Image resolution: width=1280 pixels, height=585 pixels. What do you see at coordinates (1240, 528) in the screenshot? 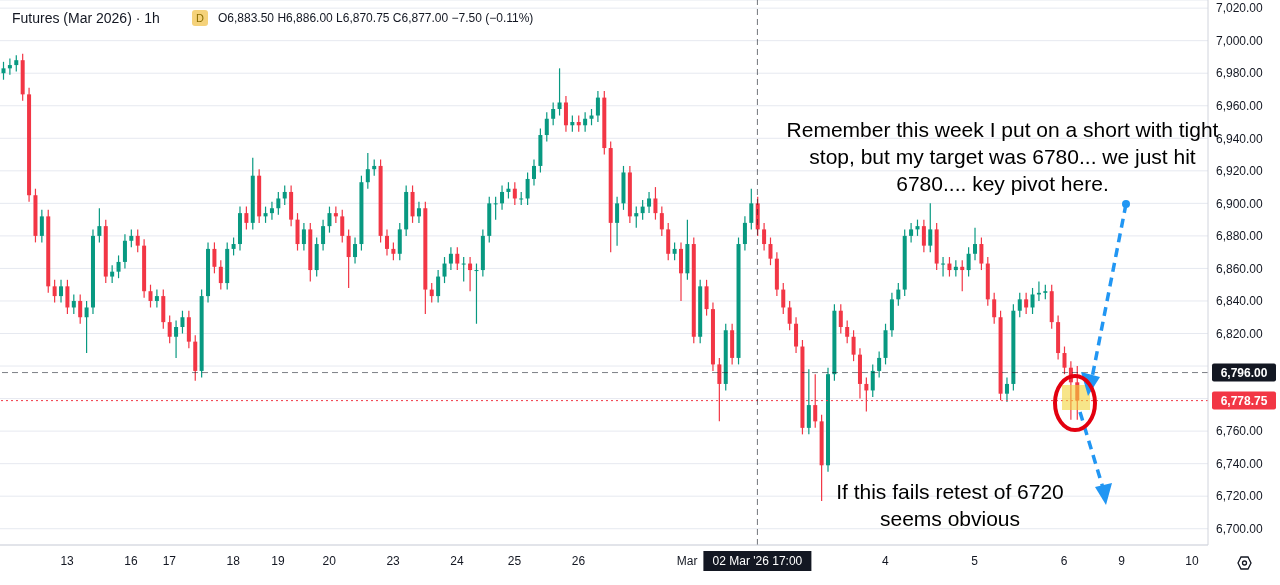
I see `y-tick-label: 6,700.00` at bounding box center [1240, 528].